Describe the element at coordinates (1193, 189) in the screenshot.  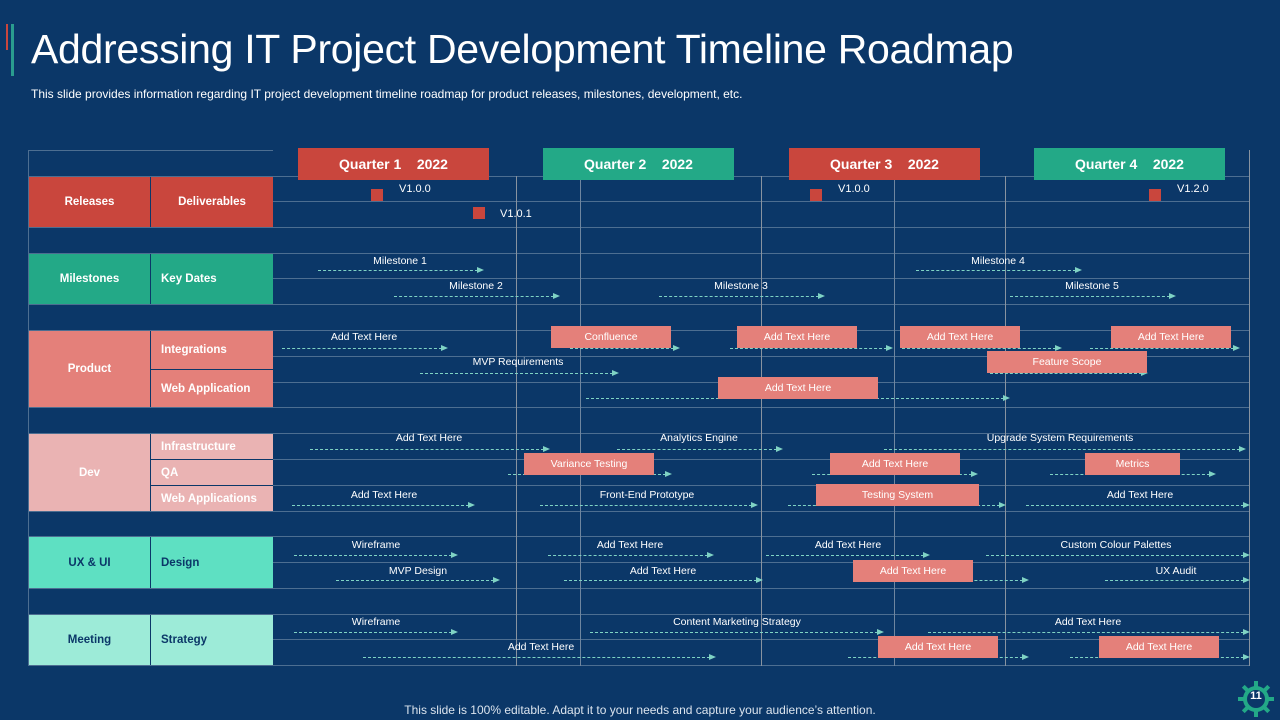
I see `release-version: V1.2.0` at that location.